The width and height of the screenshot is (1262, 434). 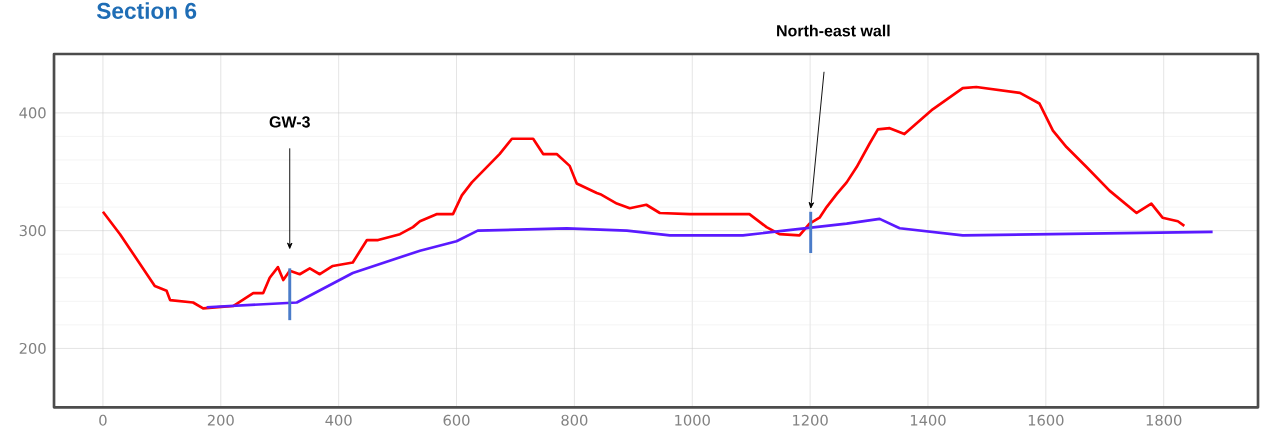 What do you see at coordinates (103, 420) in the screenshot?
I see `x-tick-label: 0` at bounding box center [103, 420].